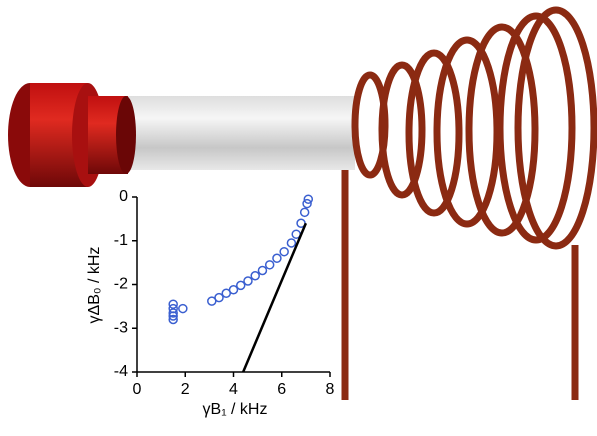  Describe the element at coordinates (121, 240) in the screenshot. I see `y-tick-label: -1` at that location.